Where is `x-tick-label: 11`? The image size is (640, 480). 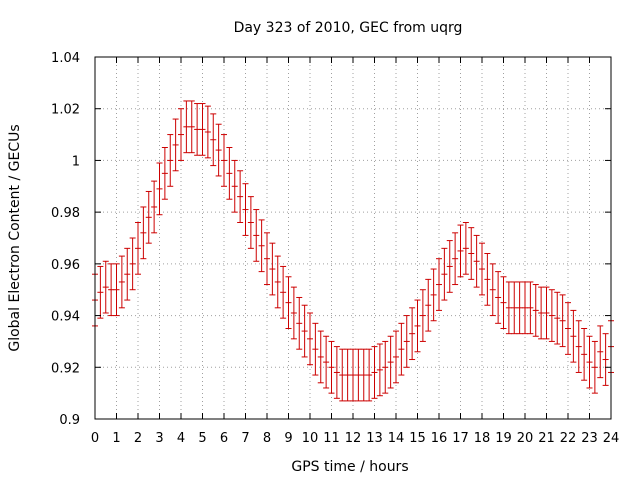
x-tick-label: 11 is located at coordinates (331, 438).